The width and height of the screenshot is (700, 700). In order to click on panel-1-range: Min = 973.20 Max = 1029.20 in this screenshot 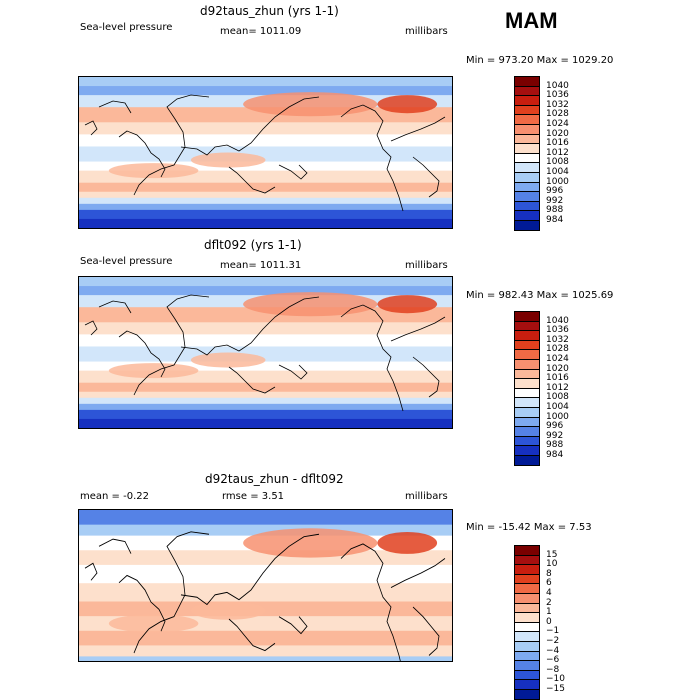, I will do `click(540, 60)`.